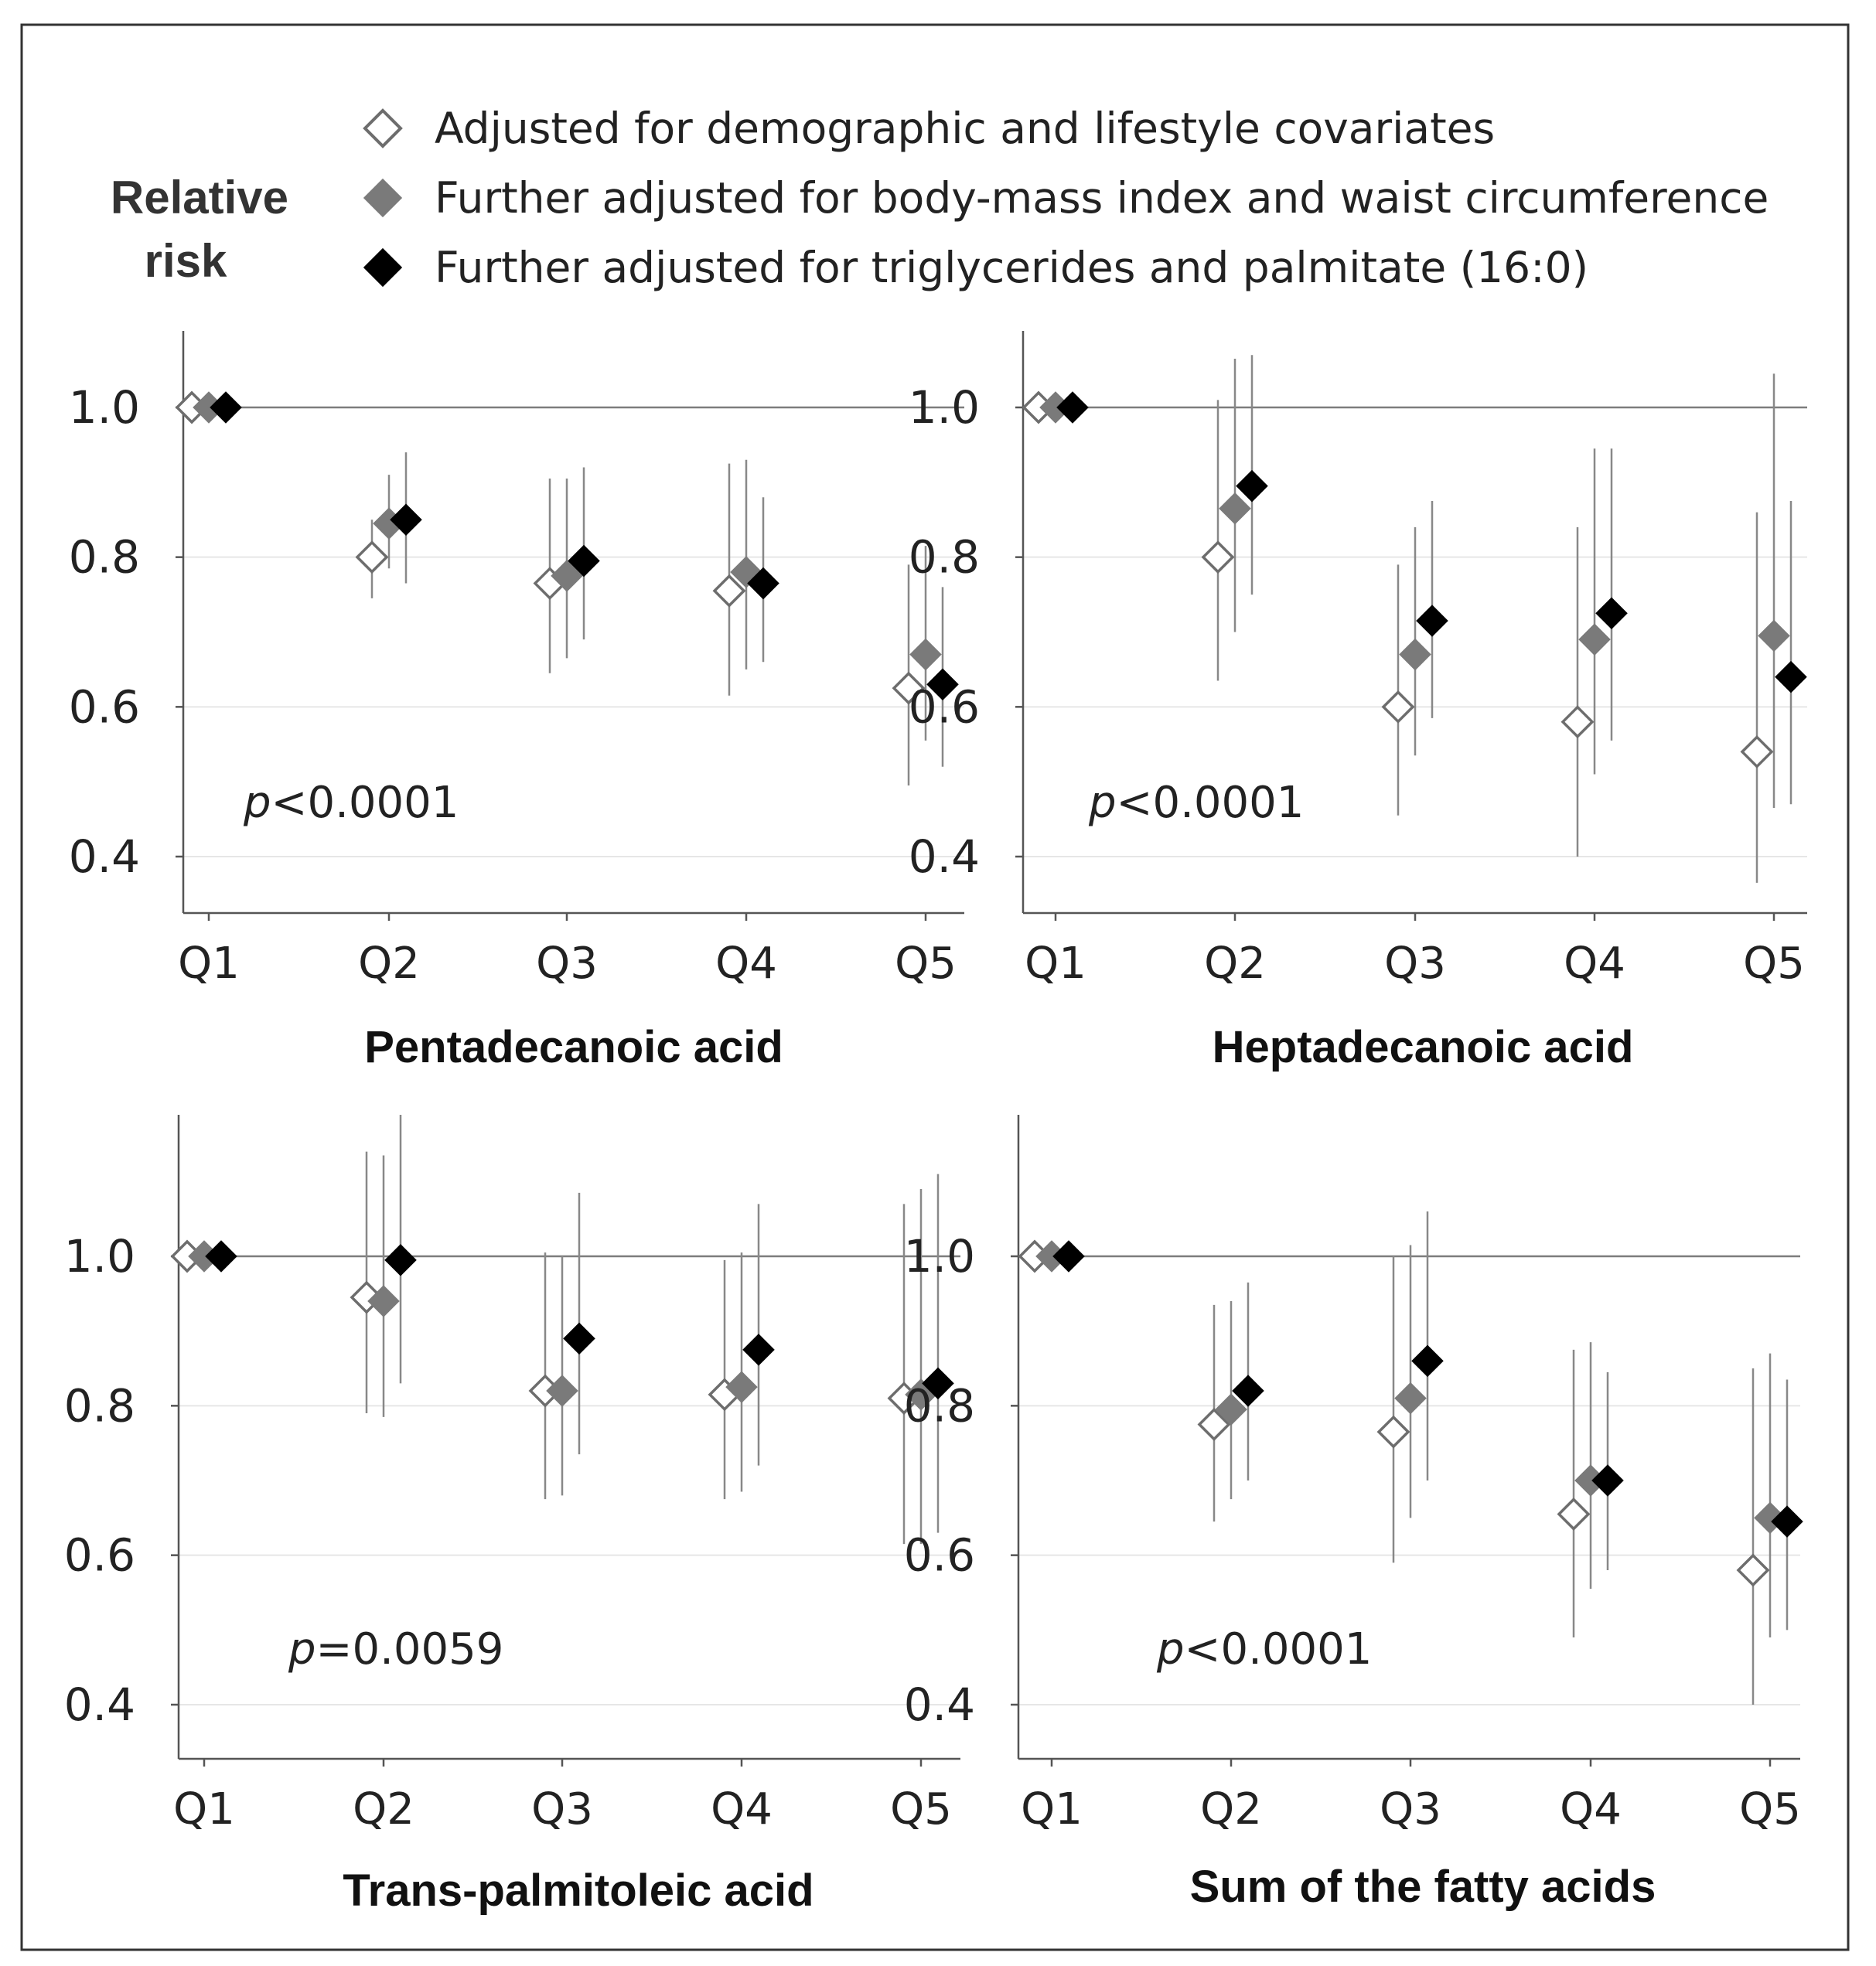 This screenshot has height=1966, width=1876. I want to click on legend-marker-black-diamond, so click(383, 267).